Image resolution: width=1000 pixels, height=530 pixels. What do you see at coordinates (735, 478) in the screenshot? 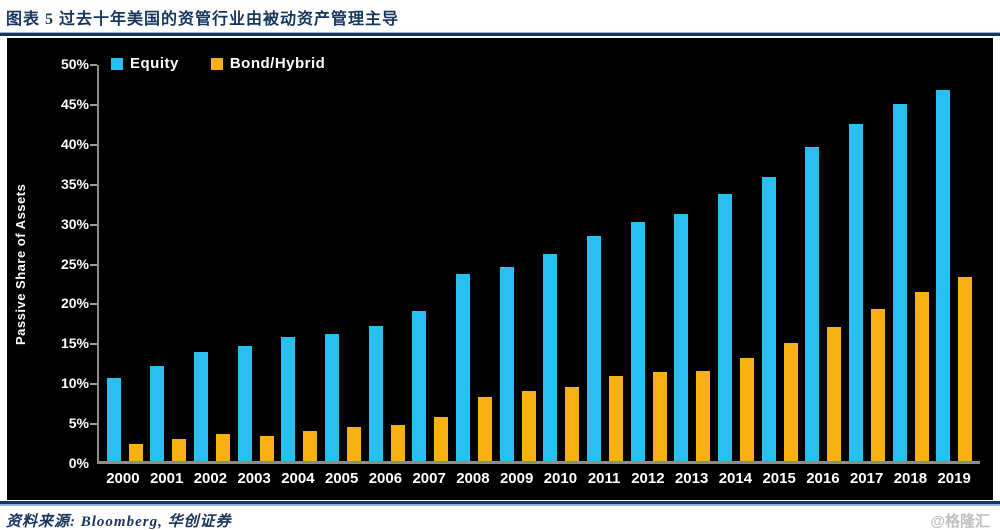
I see `x-axis-label-2014: 2014` at bounding box center [735, 478].